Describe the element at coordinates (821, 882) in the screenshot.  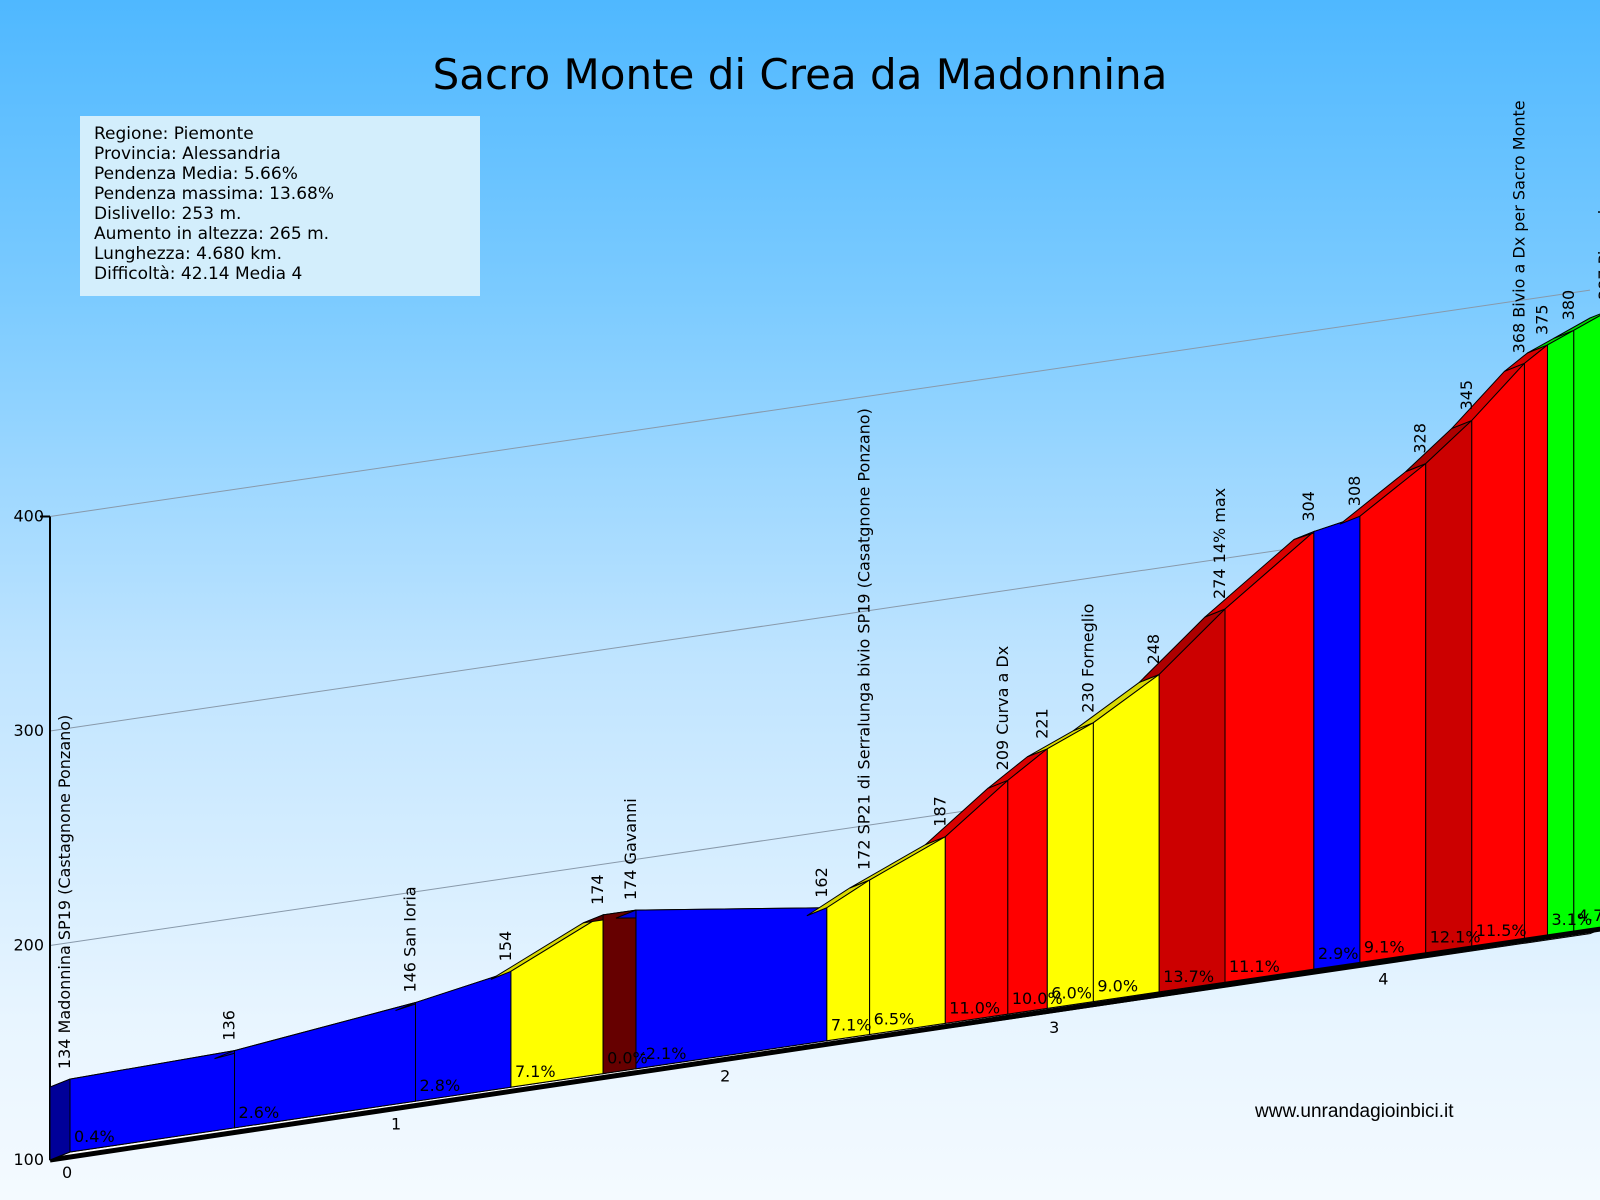
I see `point-label: 162` at that location.